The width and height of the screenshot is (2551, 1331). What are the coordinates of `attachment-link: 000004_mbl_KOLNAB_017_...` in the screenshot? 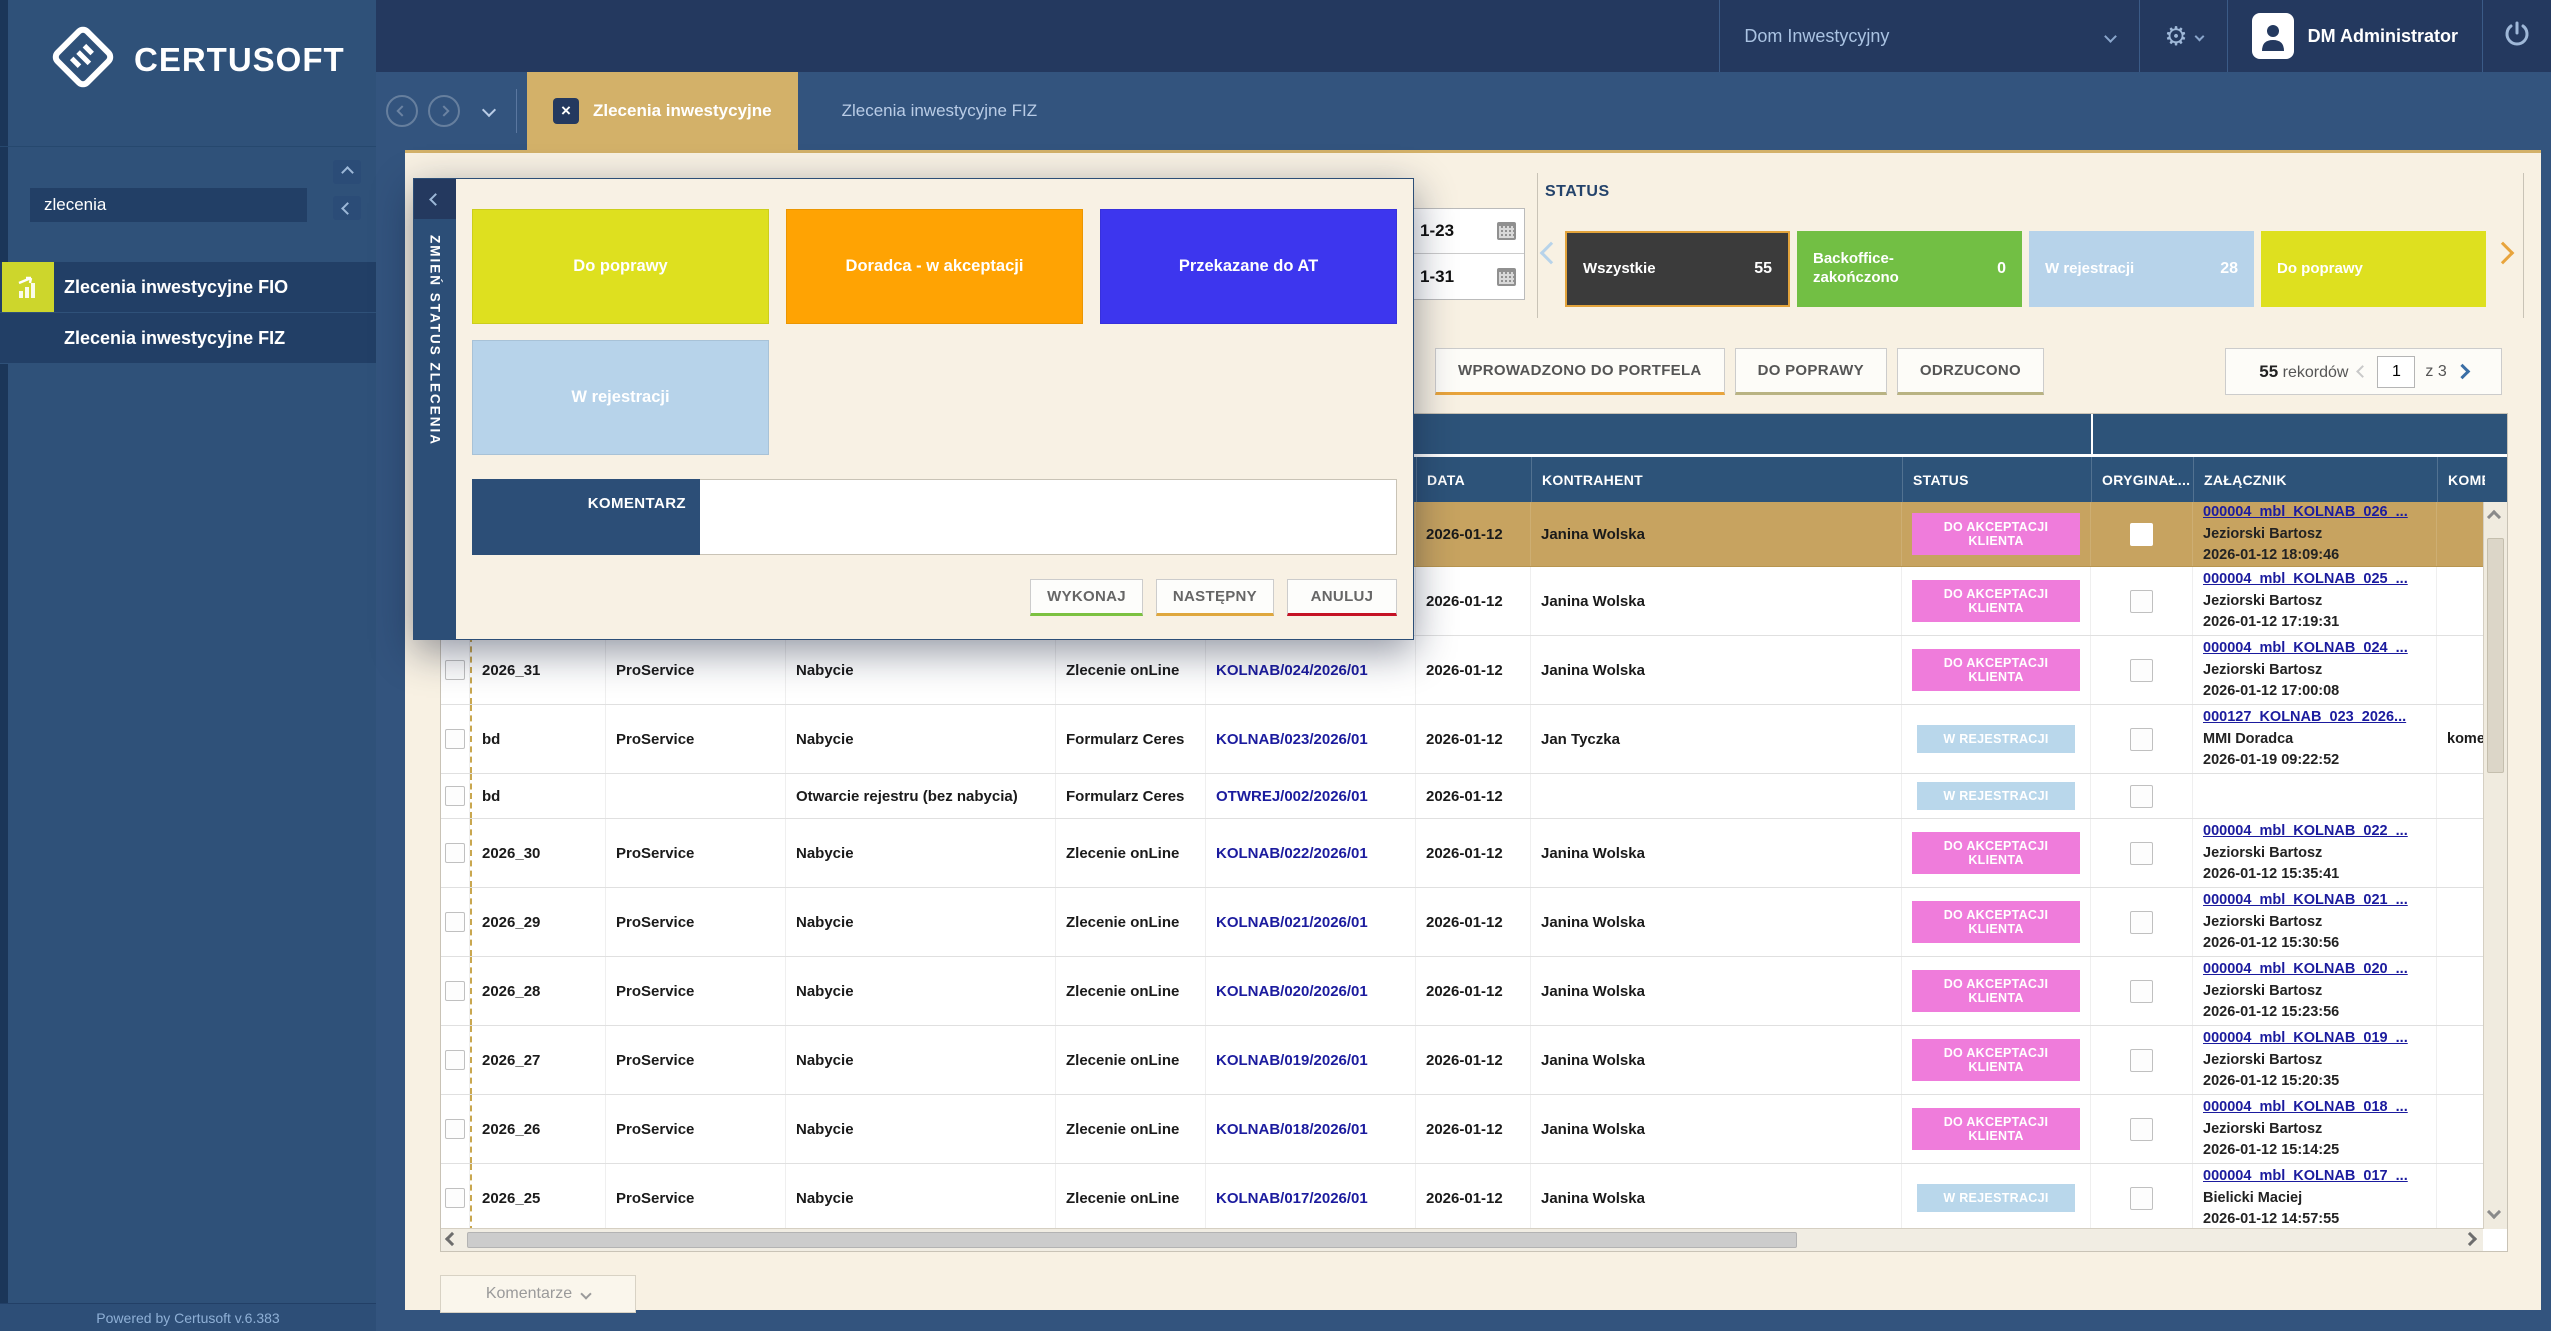 It's located at (2305, 1176).